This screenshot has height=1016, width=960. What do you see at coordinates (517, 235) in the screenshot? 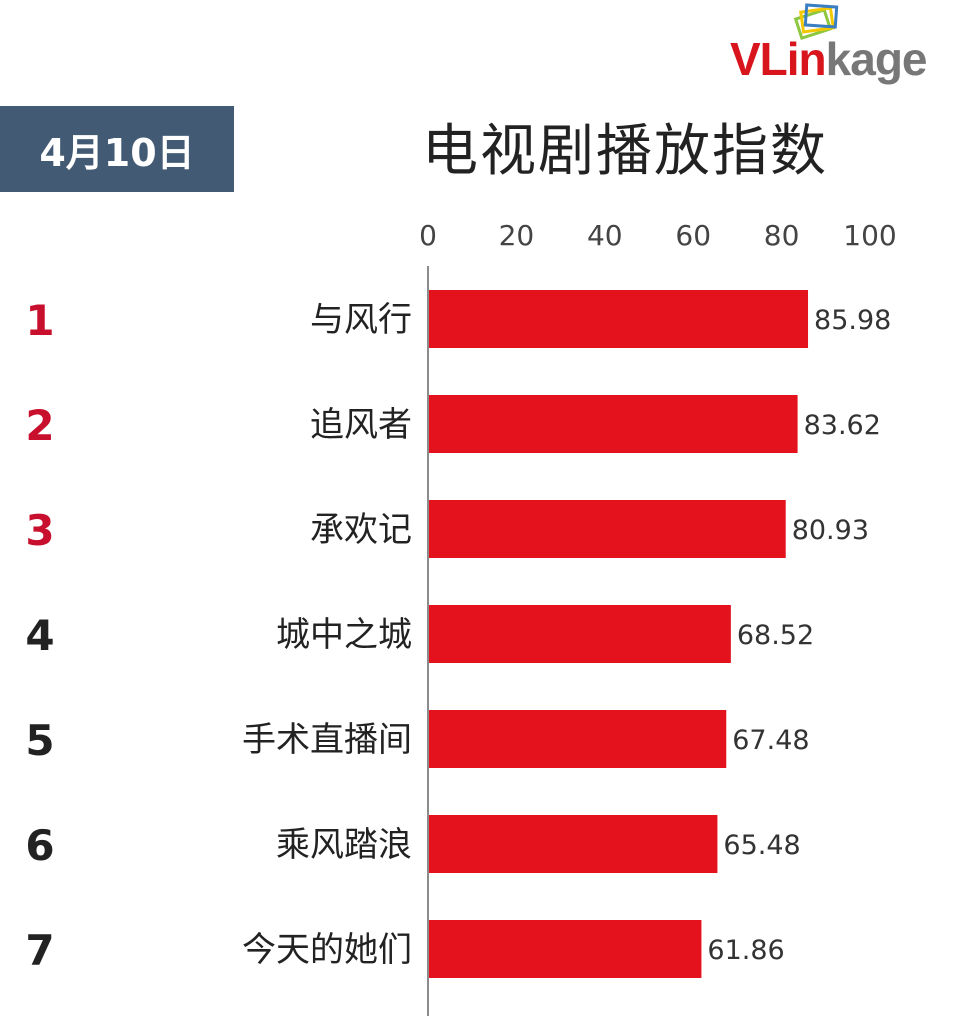
I see `x-tick-label: 20` at bounding box center [517, 235].